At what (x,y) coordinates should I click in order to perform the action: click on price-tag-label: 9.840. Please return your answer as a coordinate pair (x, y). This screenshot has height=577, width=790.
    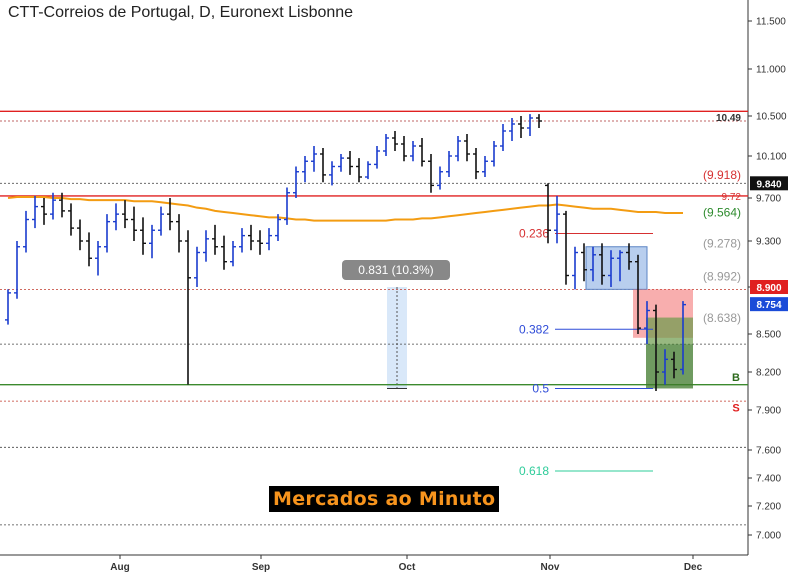
    Looking at the image, I should click on (768, 184).